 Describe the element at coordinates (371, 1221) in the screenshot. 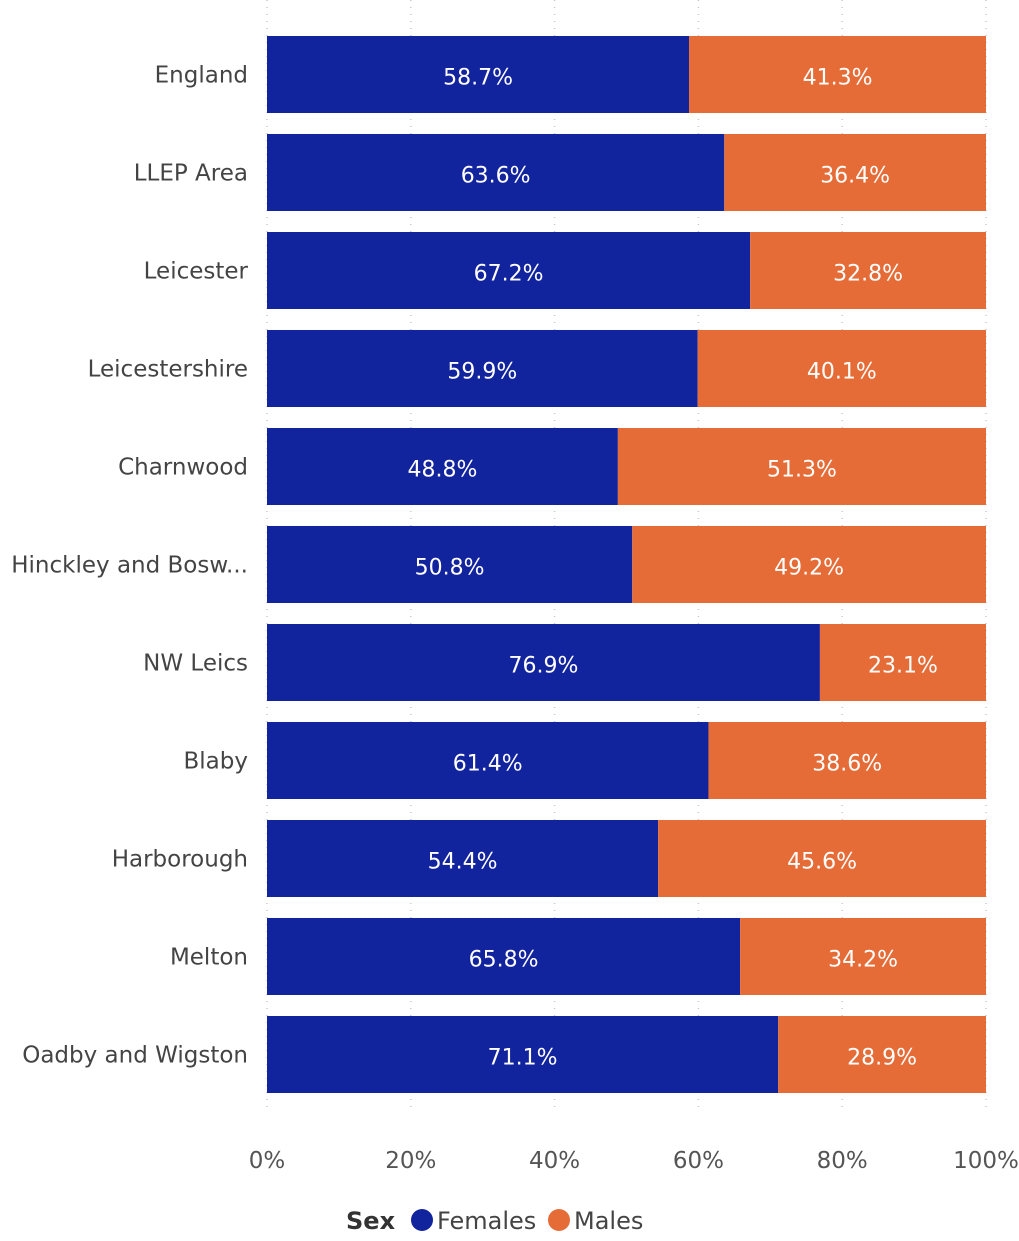

I see `legend-title: Sex` at that location.